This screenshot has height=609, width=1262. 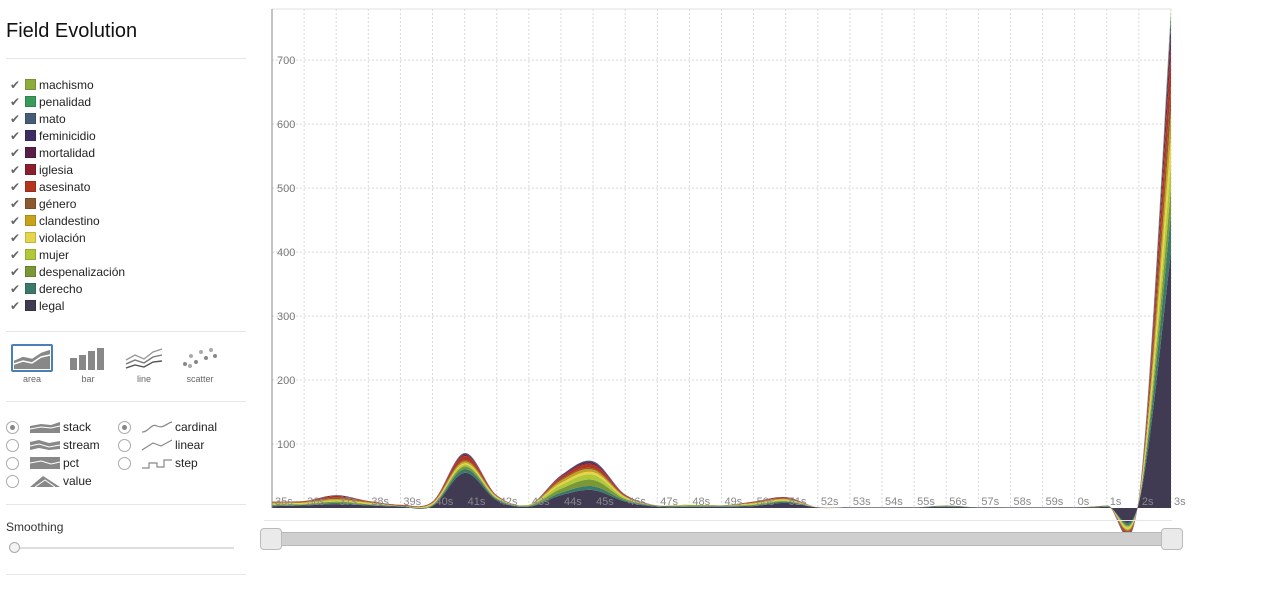 What do you see at coordinates (32, 358) in the screenshot?
I see `area-icon` at bounding box center [32, 358].